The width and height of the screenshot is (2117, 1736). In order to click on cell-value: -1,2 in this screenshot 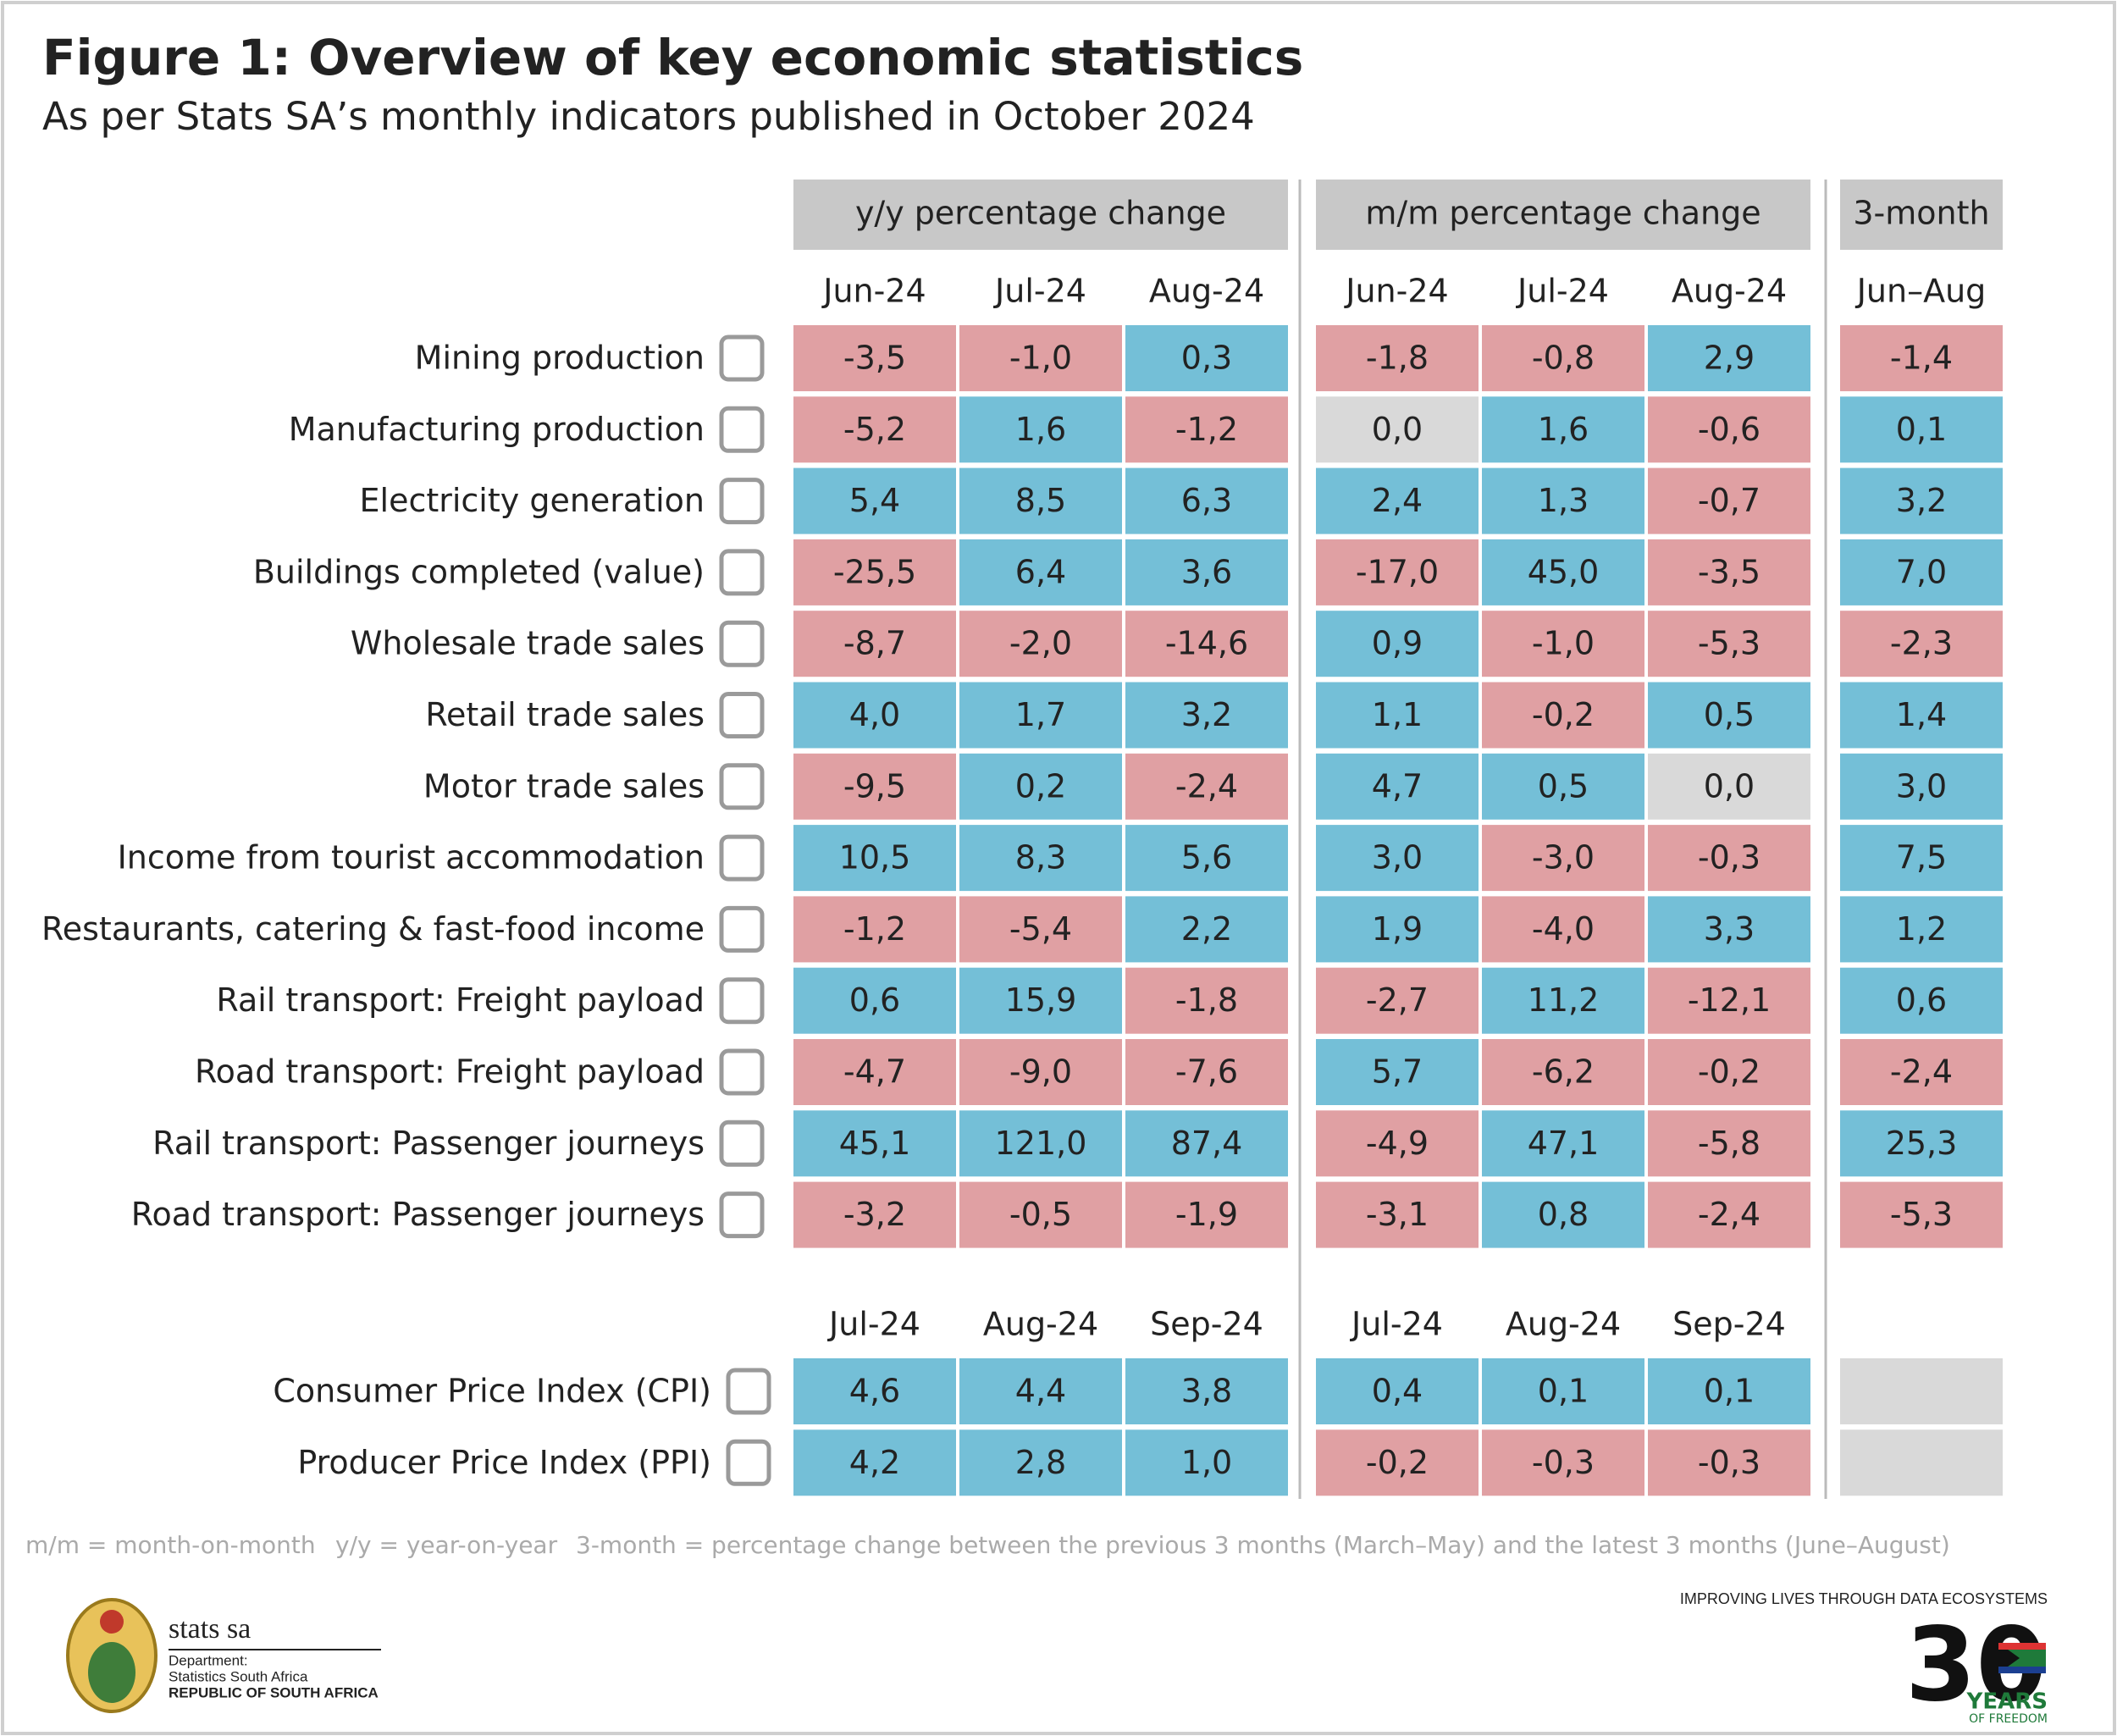, I will do `click(874, 929)`.